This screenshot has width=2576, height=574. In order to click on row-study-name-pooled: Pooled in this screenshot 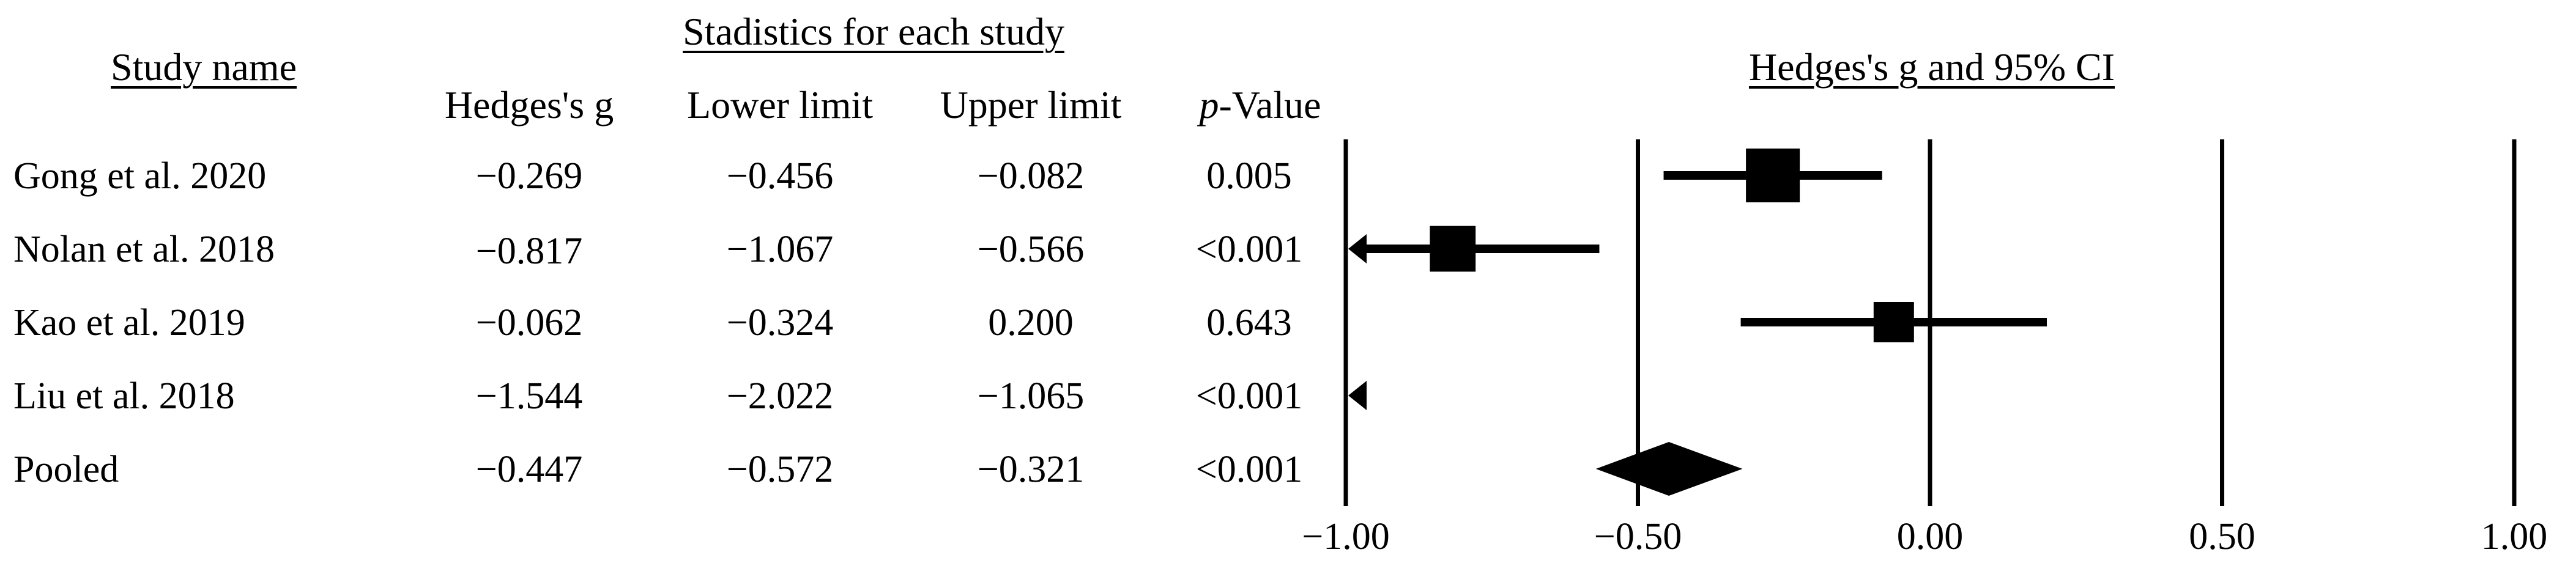, I will do `click(66, 469)`.